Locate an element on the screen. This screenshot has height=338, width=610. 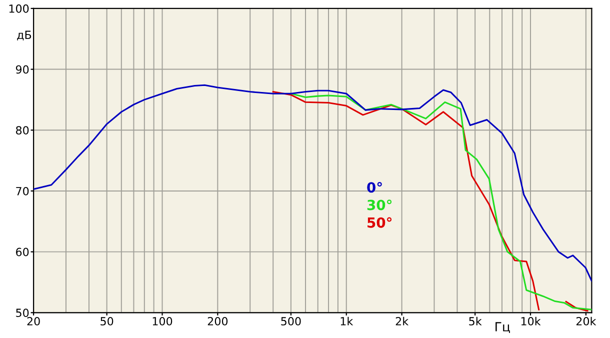
y-tick-label: 50 is located at coordinates (22, 313).